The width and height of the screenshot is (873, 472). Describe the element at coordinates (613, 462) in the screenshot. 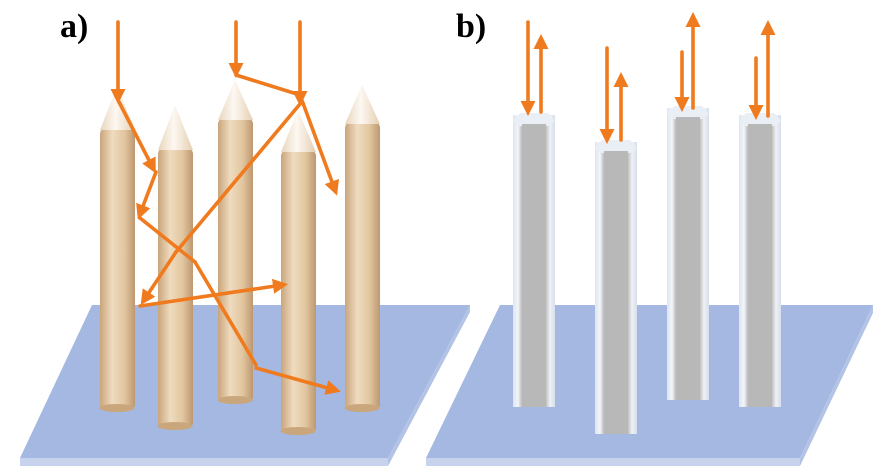

I see `substrate-b-front` at that location.